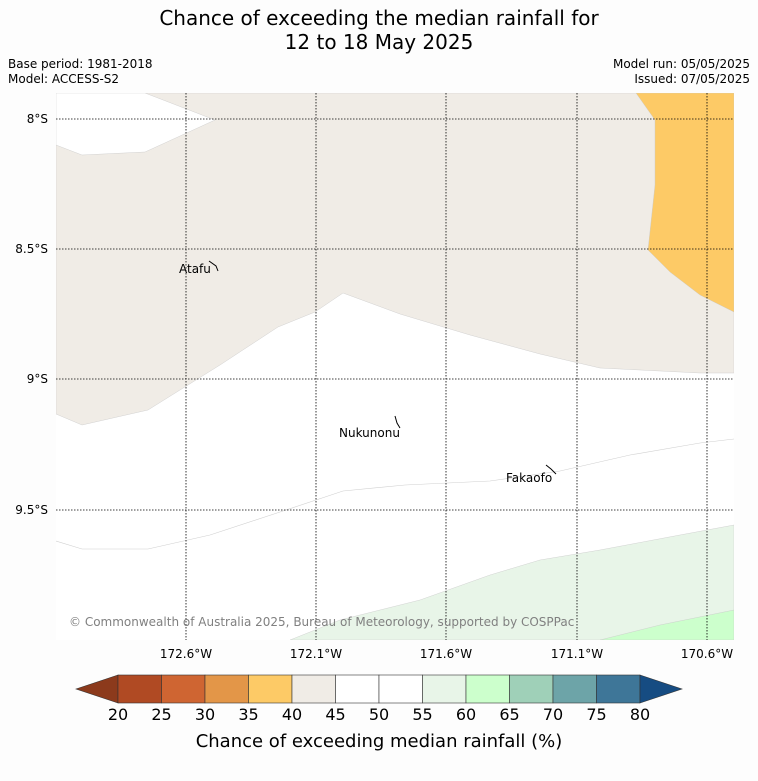 Image resolution: width=758 pixels, height=781 pixels. I want to click on colorbar-tick-label: 35, so click(248, 714).